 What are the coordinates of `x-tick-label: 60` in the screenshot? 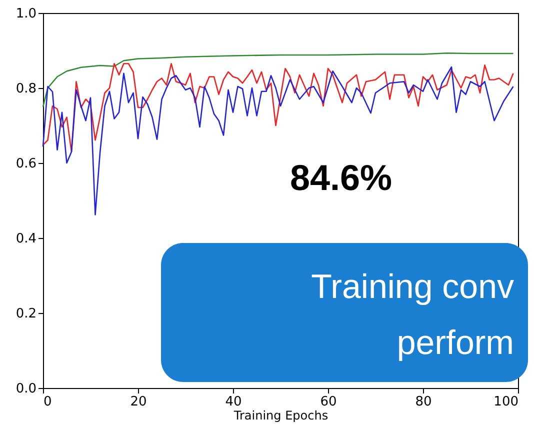 It's located at (328, 402).